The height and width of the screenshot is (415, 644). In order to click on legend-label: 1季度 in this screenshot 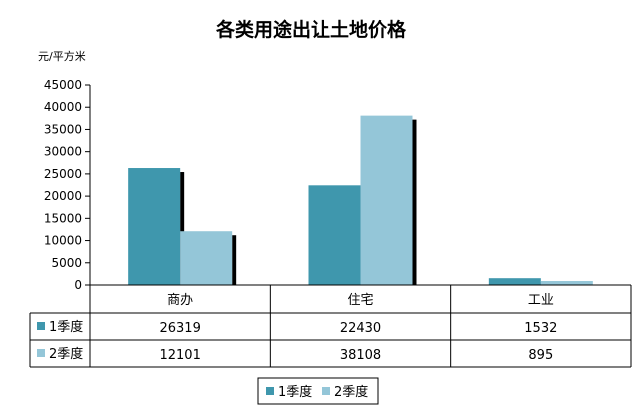, I will do `click(295, 392)`.